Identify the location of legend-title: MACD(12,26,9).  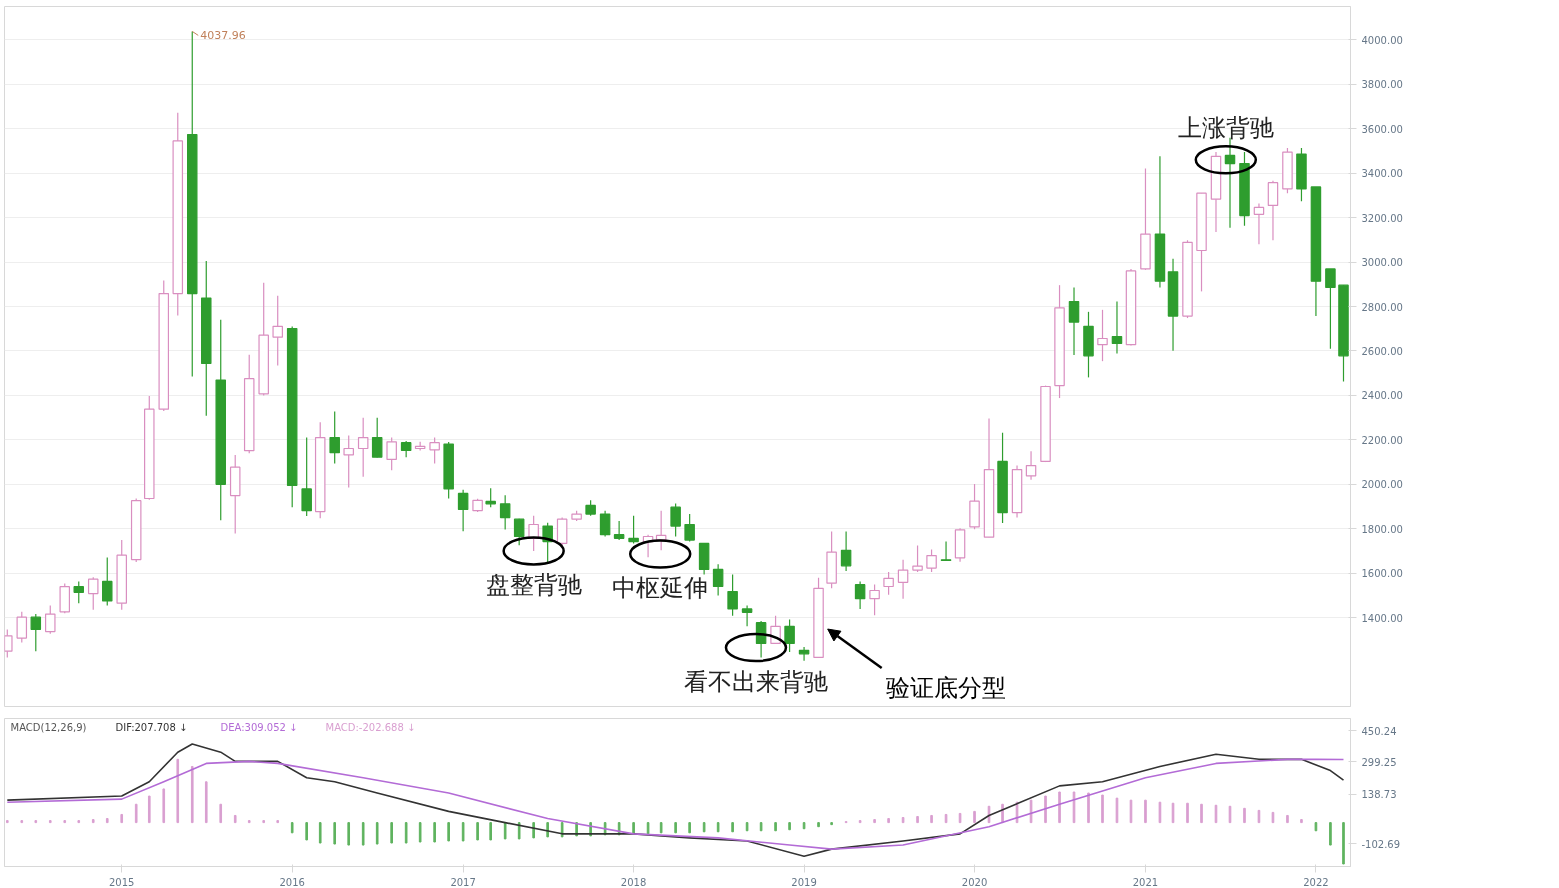
(48, 727).